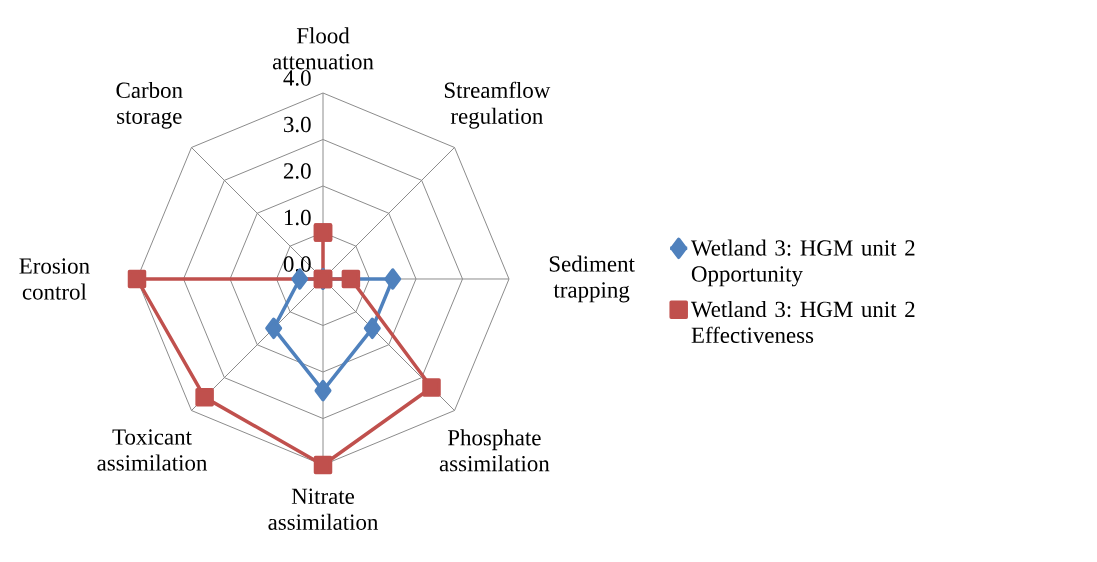 The image size is (1097, 562). I want to click on y-tick-label: 3.0, so click(297, 124).